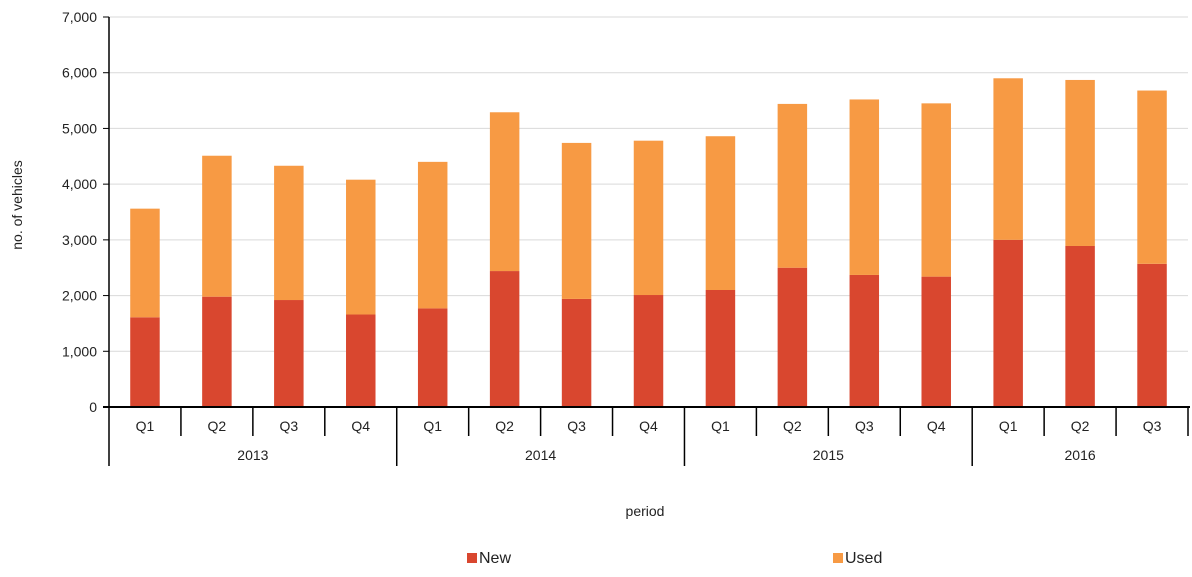 This screenshot has width=1192, height=577. What do you see at coordinates (79, 17) in the screenshot?
I see `y-tick-label: 7,000` at bounding box center [79, 17].